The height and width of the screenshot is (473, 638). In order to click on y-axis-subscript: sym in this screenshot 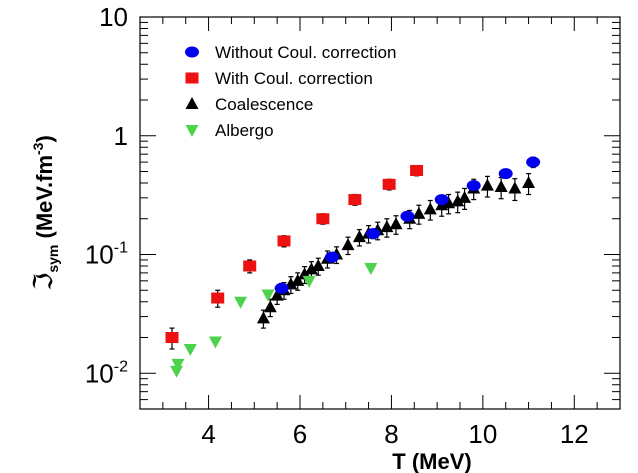, I will do `click(53, 259)`.